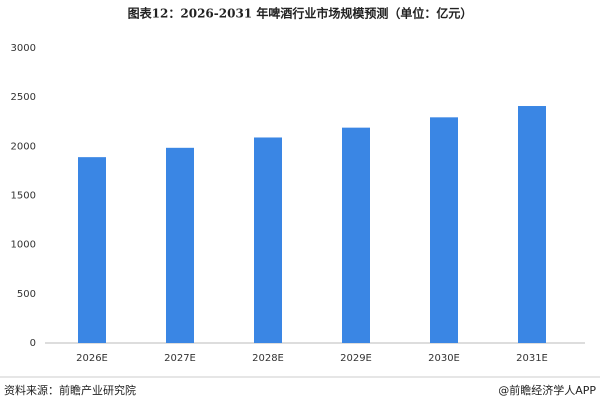 This screenshot has height=403, width=600. What do you see at coordinates (26, 294) in the screenshot?
I see `y-tick-label: 500` at bounding box center [26, 294].